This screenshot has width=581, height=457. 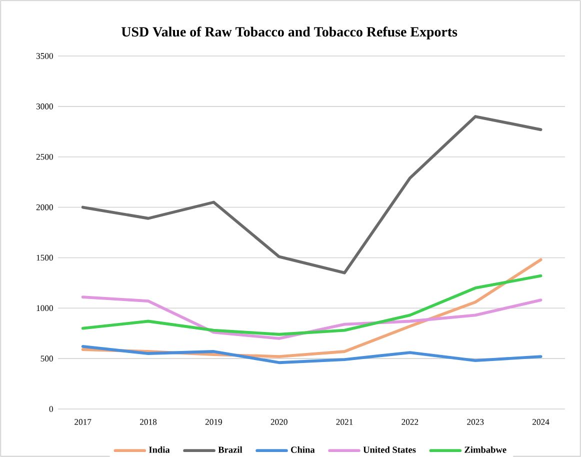 I want to click on x-tick-label: 2020, so click(x=279, y=422).